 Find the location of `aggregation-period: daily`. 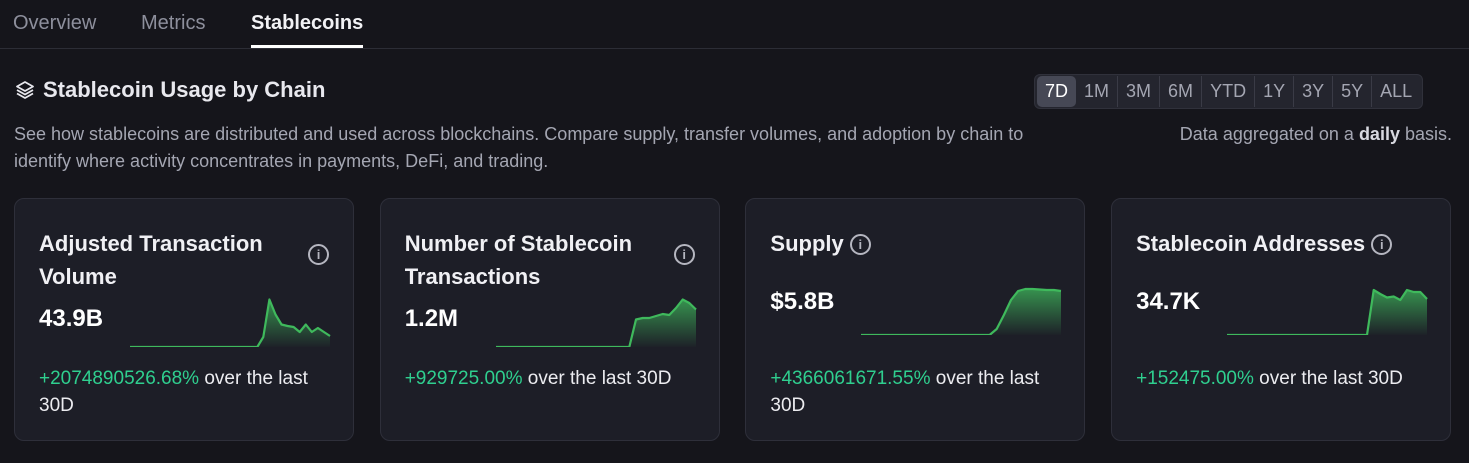

aggregation-period: daily is located at coordinates (1379, 134).